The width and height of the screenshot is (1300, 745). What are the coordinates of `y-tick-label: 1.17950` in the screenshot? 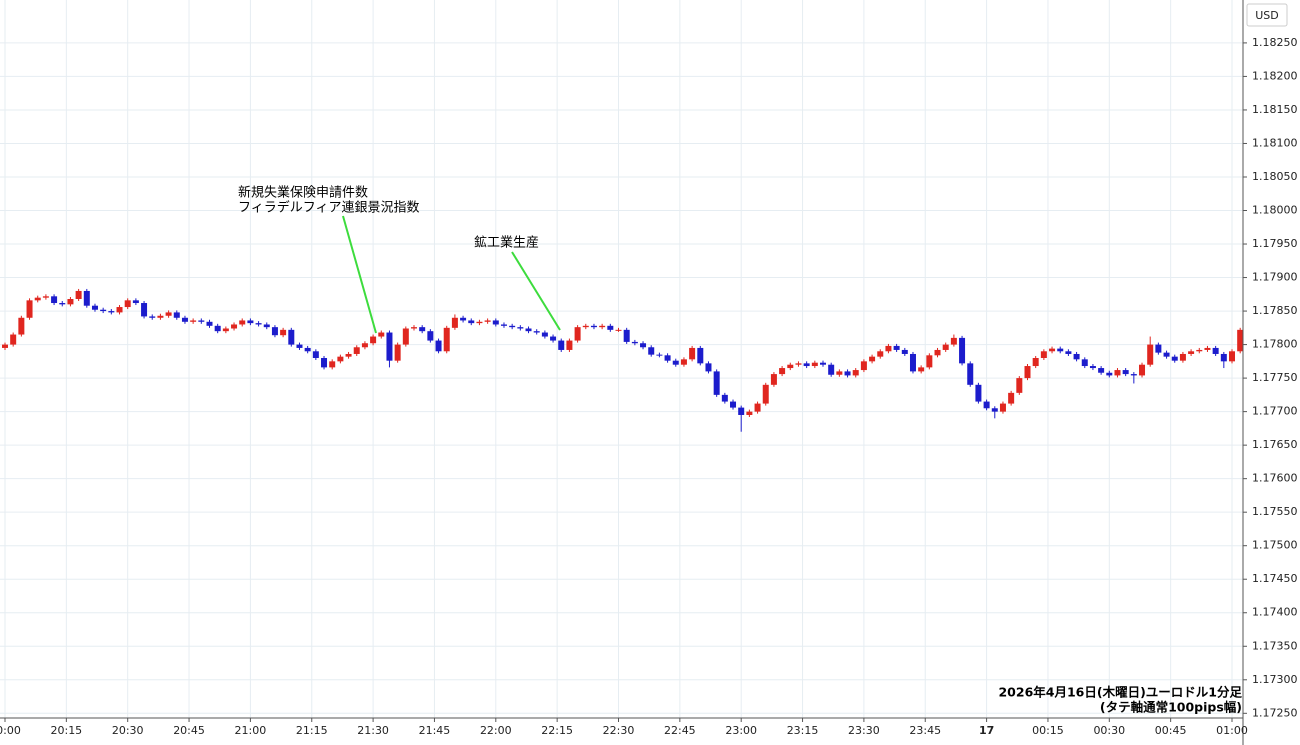 It's located at (1275, 243).